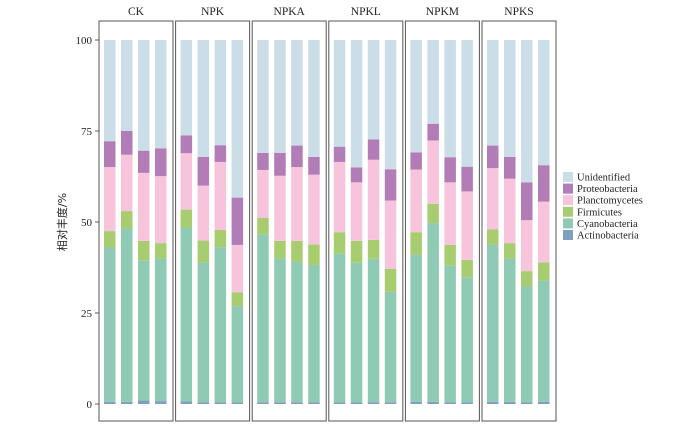 The image size is (700, 429). I want to click on y-tick-label: 50, so click(87, 223).